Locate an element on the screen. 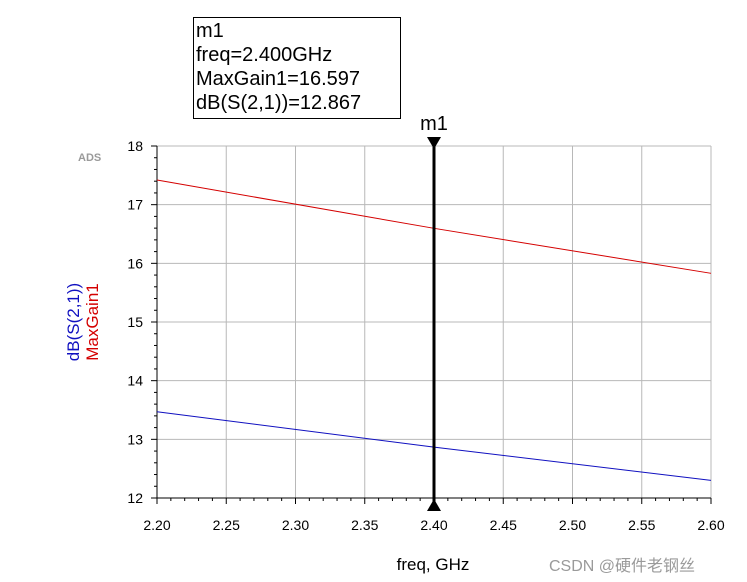 The height and width of the screenshot is (582, 747). marker-readout-freq: freq=2.400GHz is located at coordinates (264, 55).